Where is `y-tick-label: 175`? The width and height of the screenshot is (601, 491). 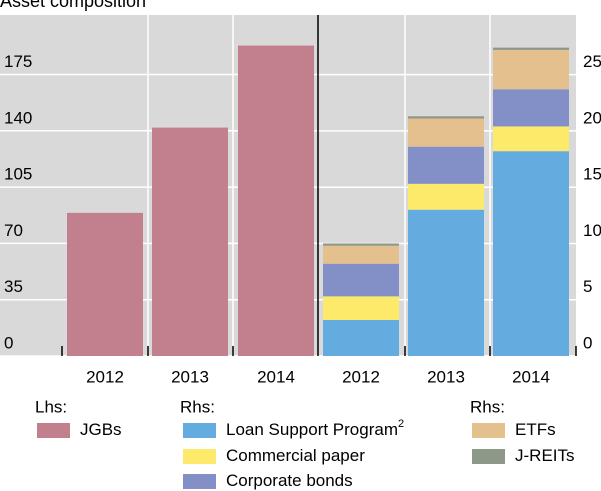
y-tick-label: 175 is located at coordinates (18, 61).